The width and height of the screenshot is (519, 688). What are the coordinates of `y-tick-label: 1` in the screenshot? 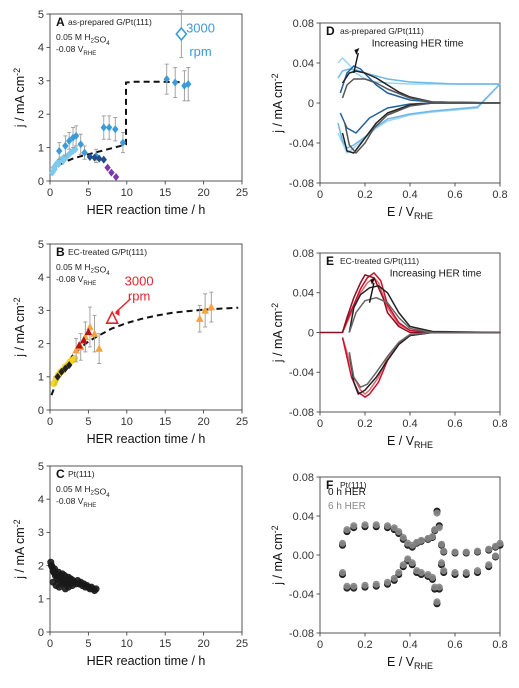 It's located at (41, 378).